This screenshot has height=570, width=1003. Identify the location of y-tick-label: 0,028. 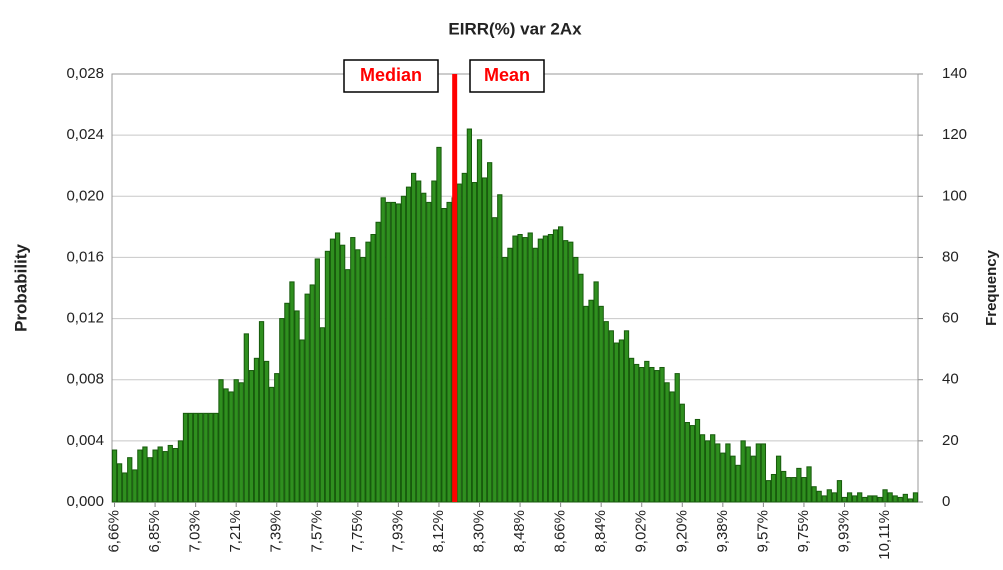
(85, 73).